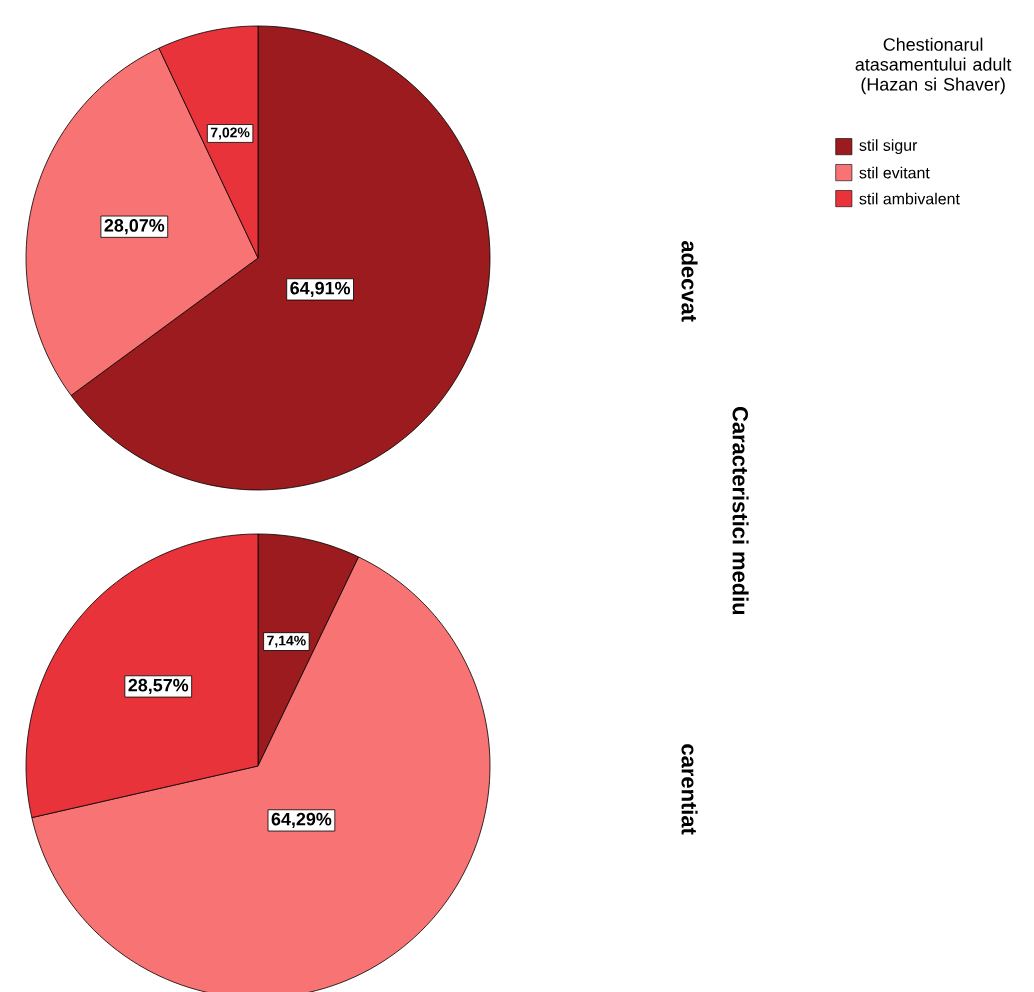 The height and width of the screenshot is (992, 1034). What do you see at coordinates (740, 511) in the screenshot?
I see `text: Caracteristici mediu` at bounding box center [740, 511].